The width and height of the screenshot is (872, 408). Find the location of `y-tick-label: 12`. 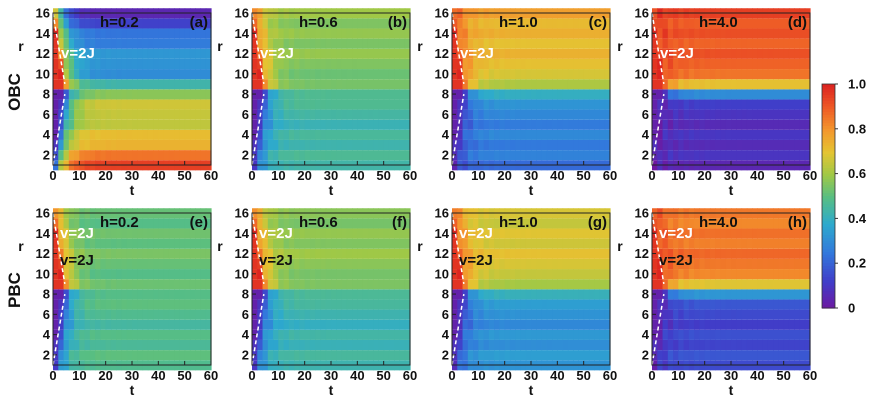

y-tick-label: 12 is located at coordinates (43, 253).